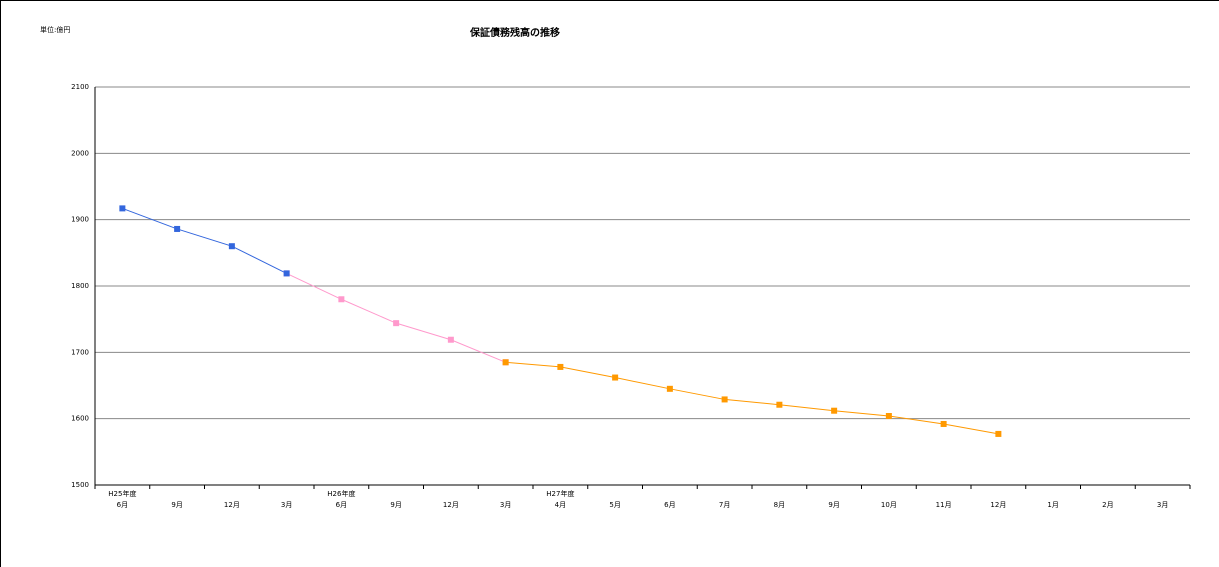 Image resolution: width=1219 pixels, height=567 pixels. I want to click on chart-title: 保証債務残高の推移, so click(514, 32).